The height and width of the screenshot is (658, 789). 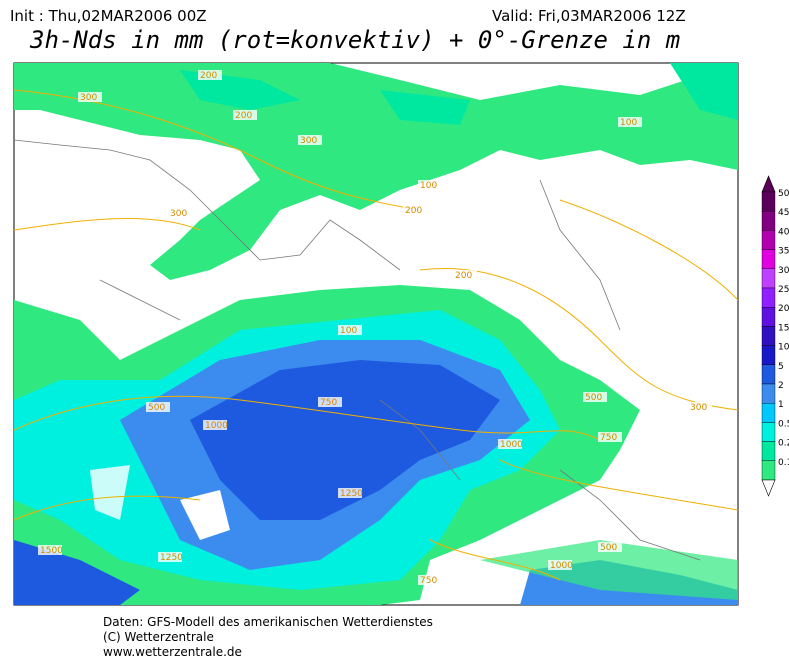 I want to click on colorbar: 50 45 40 35 30 25 20 15 10 5 2 1 0.5 0.2 0.1, so click(x=775, y=336).